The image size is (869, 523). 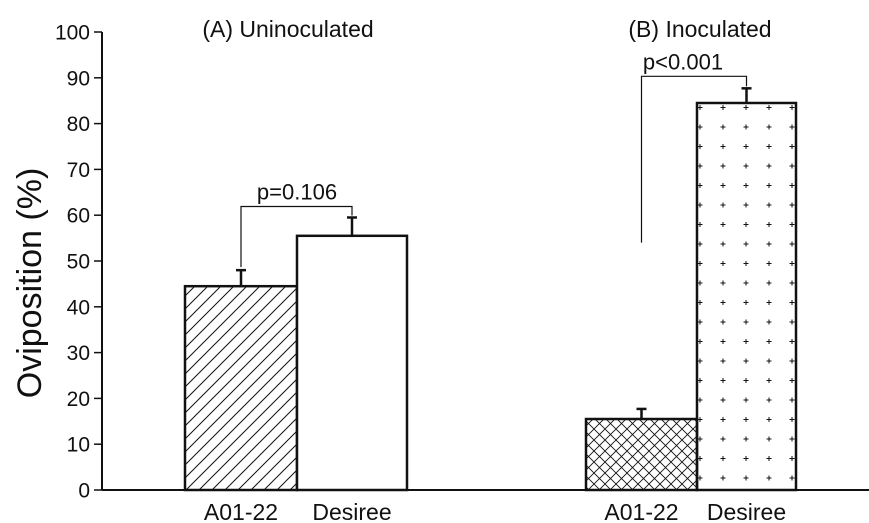 I want to click on y-tick-label: 30, so click(x=78, y=353).